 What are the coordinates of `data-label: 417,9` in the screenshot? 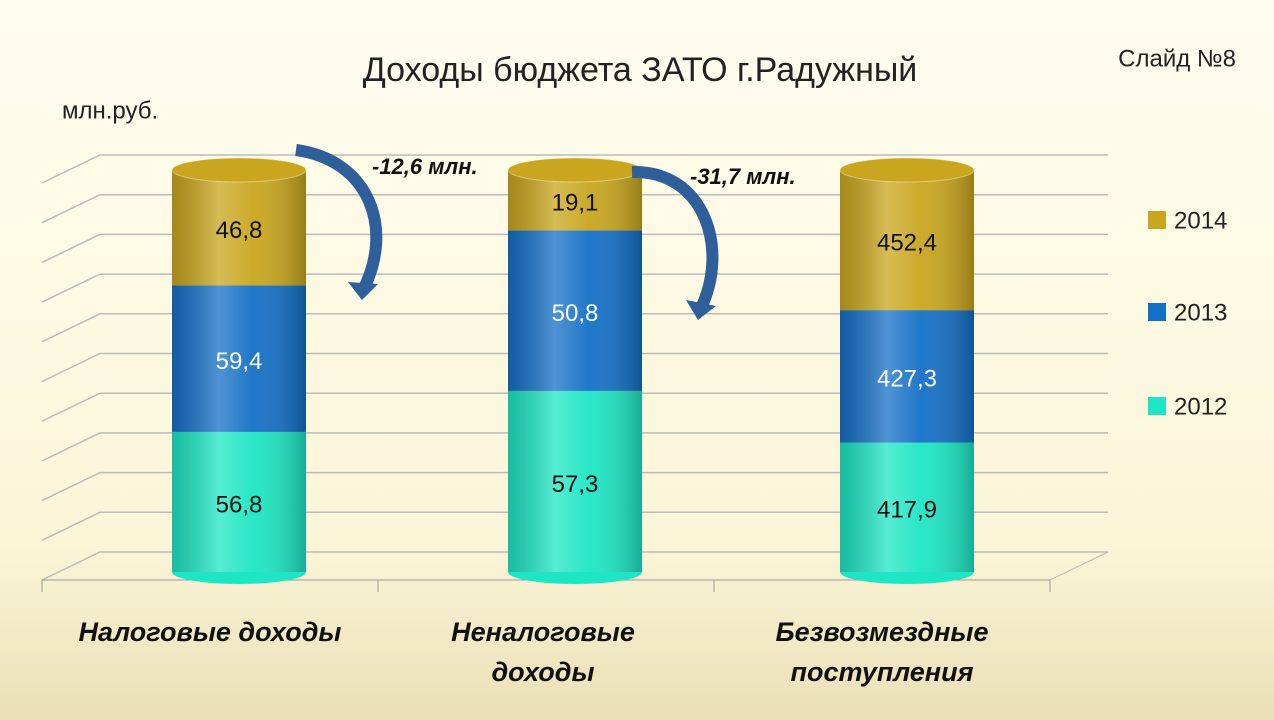 It's located at (907, 510).